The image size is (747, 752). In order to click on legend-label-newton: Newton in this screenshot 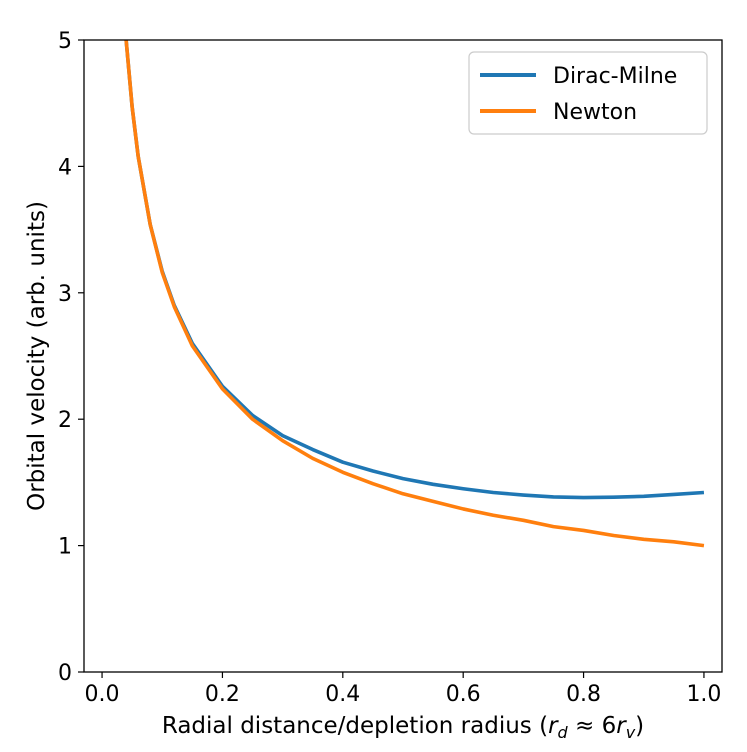, I will do `click(595, 112)`.